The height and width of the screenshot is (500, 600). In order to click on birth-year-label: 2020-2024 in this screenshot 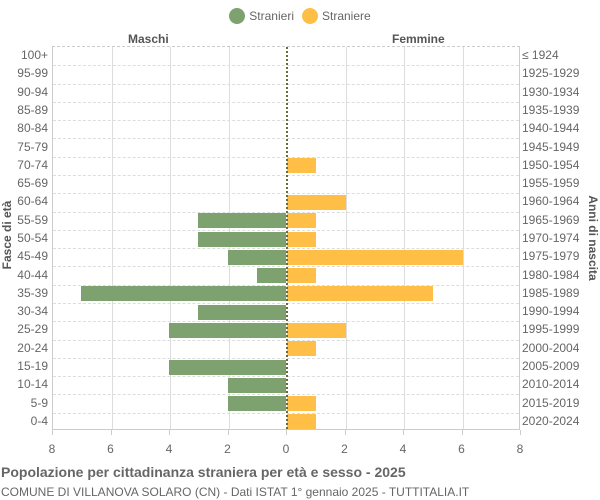, I will do `click(551, 420)`.